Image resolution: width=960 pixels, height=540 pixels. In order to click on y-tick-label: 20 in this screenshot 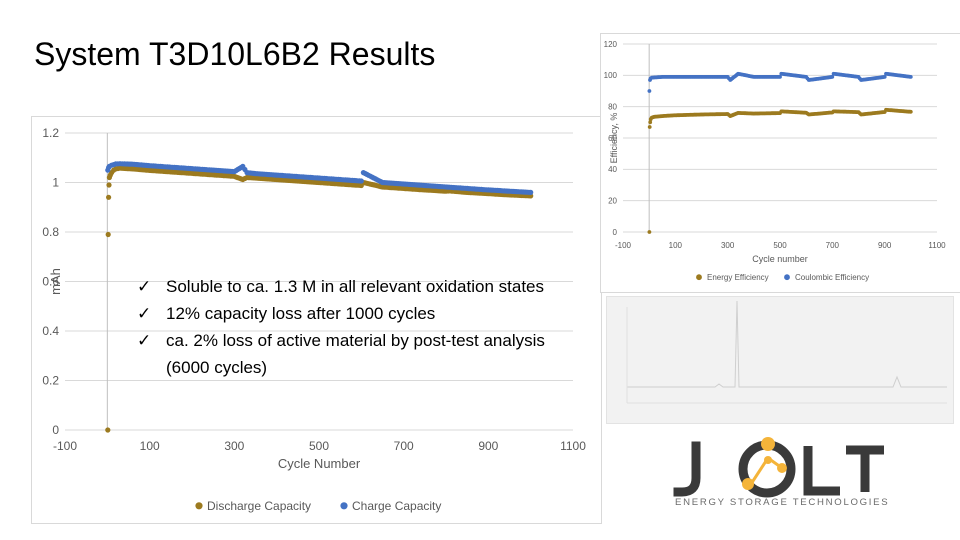, I will do `click(612, 200)`.